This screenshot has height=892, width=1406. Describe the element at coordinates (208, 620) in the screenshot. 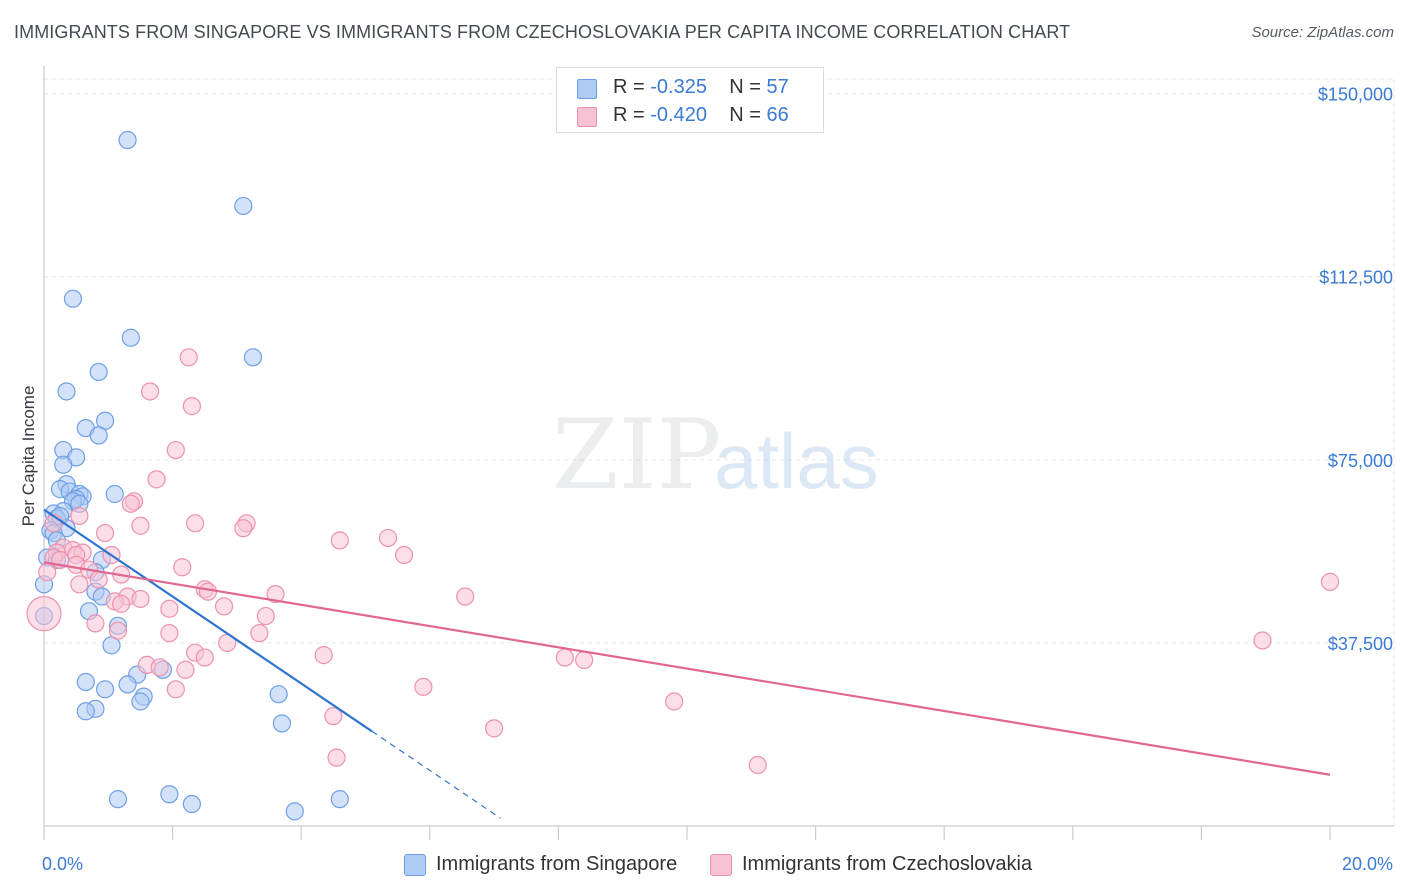

I see `trend-line-singapore` at that location.